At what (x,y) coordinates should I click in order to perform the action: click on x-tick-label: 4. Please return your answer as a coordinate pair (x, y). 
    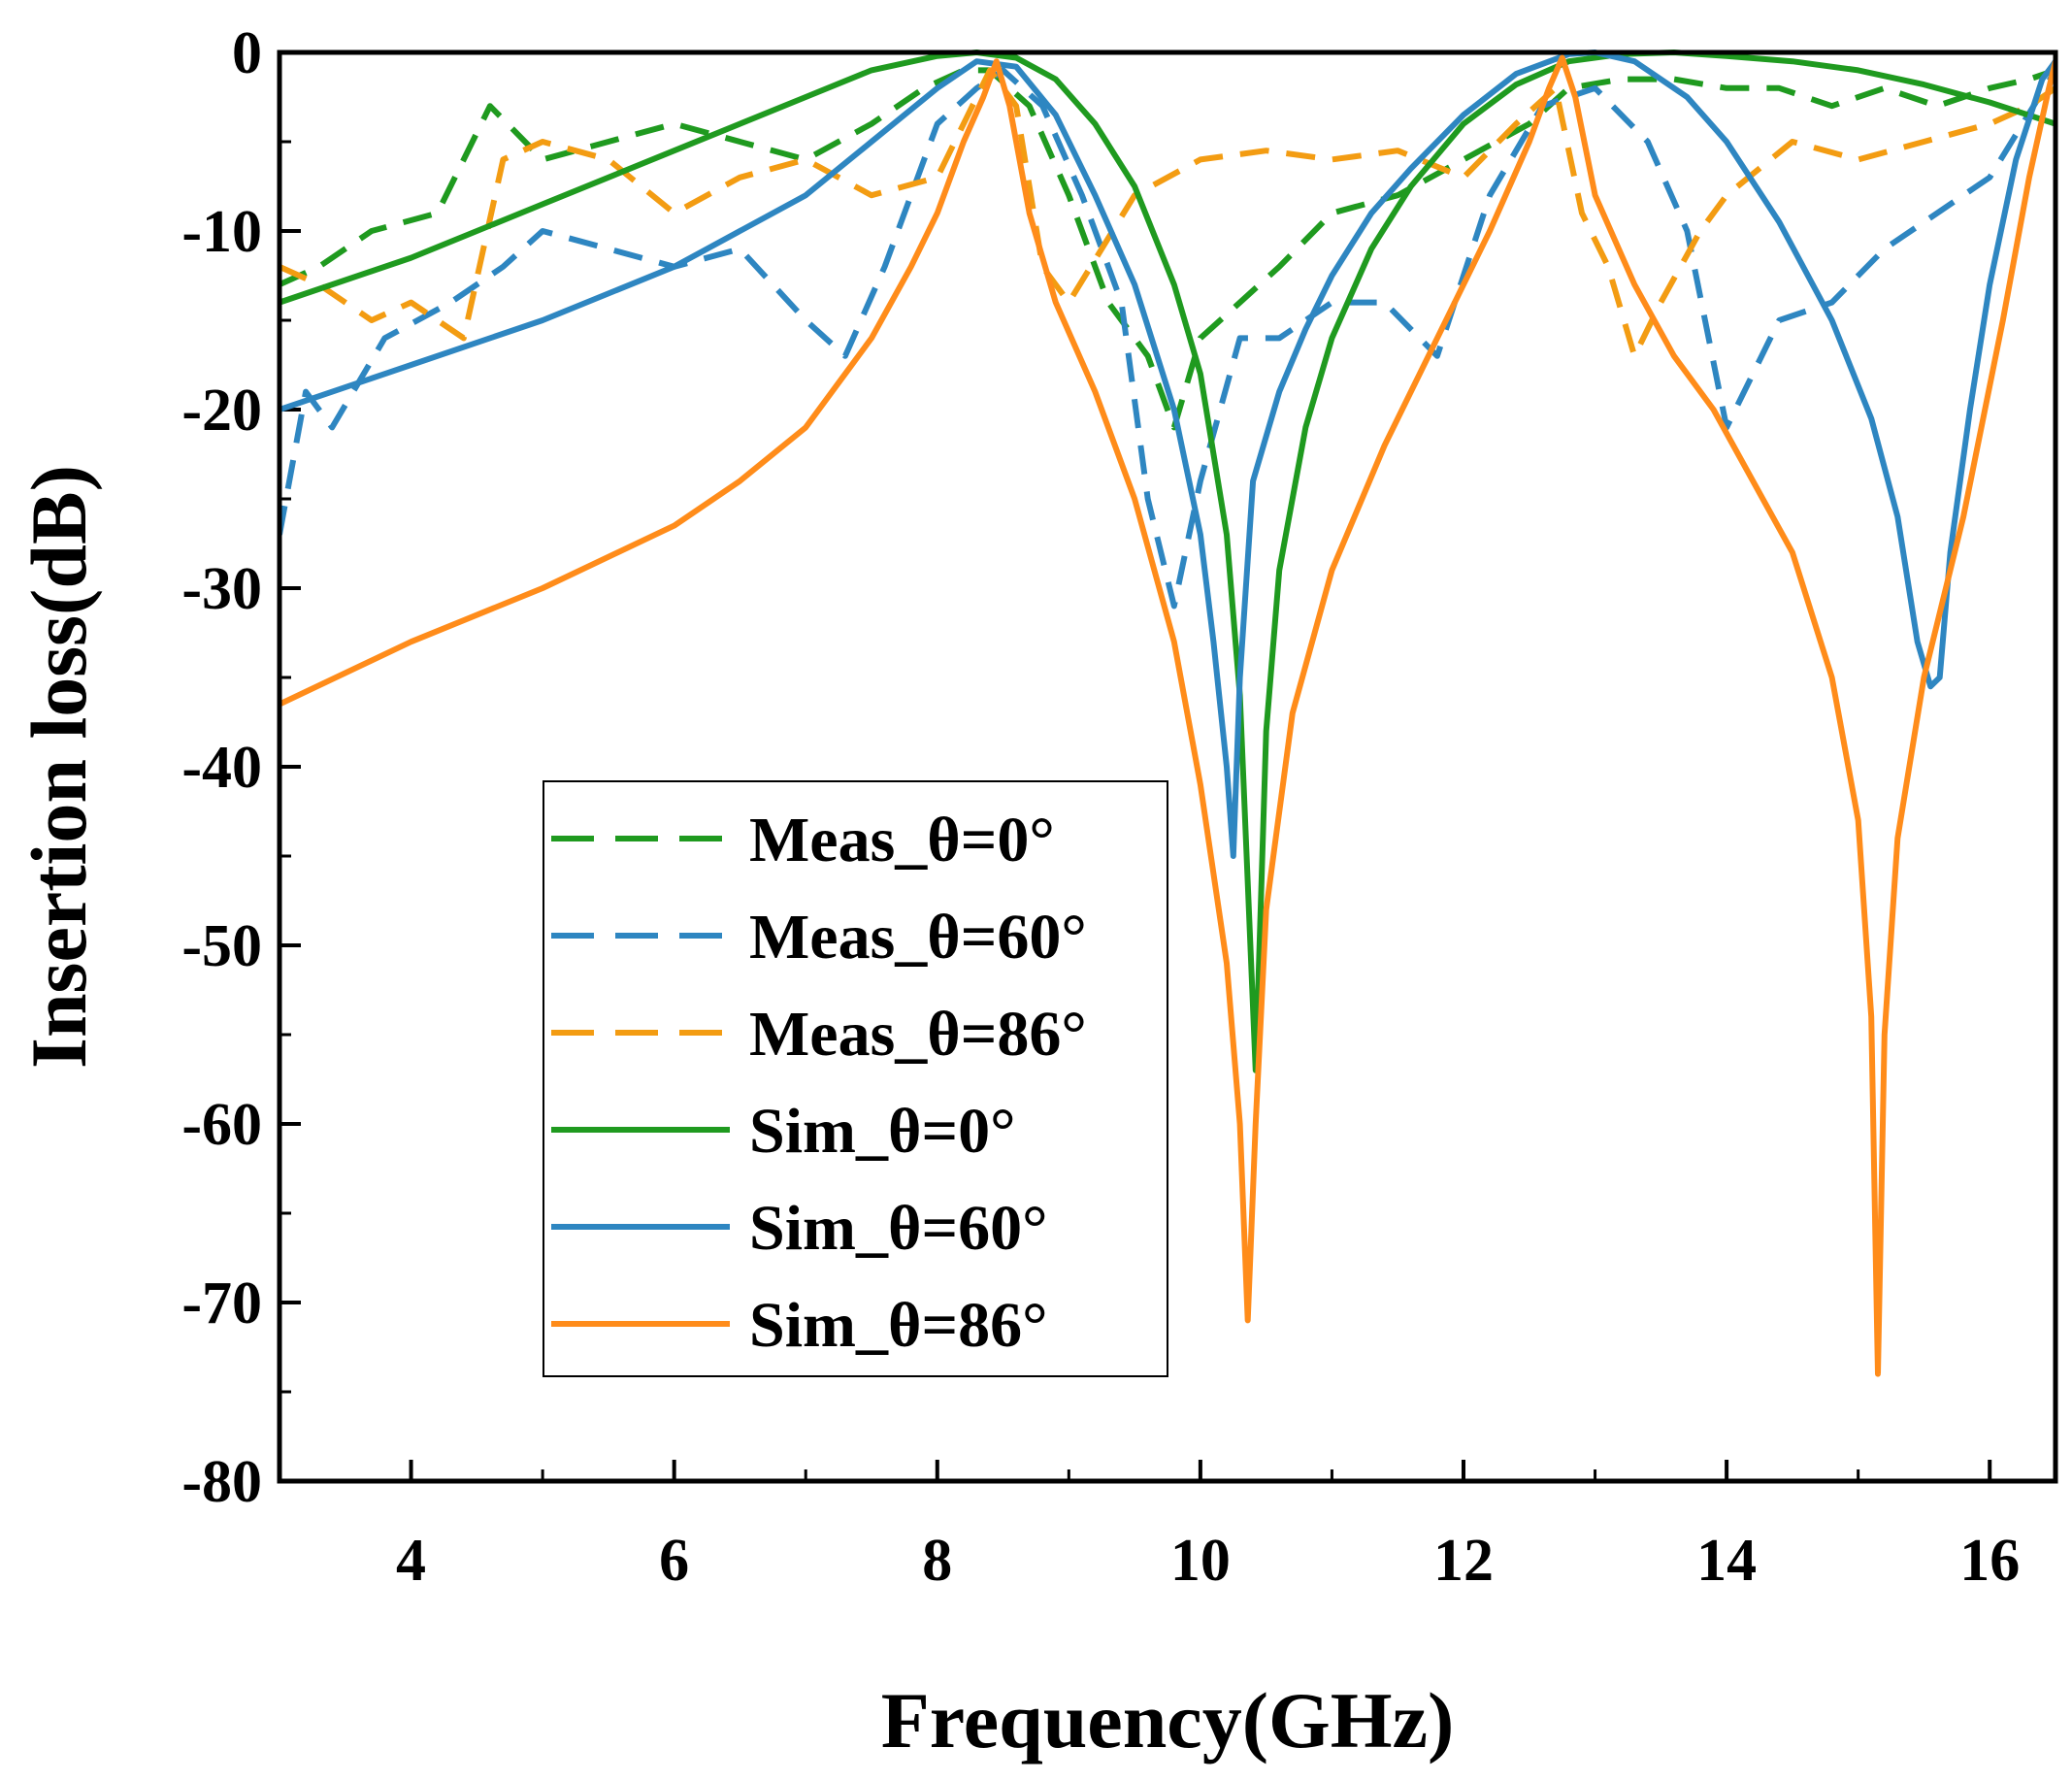
    Looking at the image, I should click on (411, 1561).